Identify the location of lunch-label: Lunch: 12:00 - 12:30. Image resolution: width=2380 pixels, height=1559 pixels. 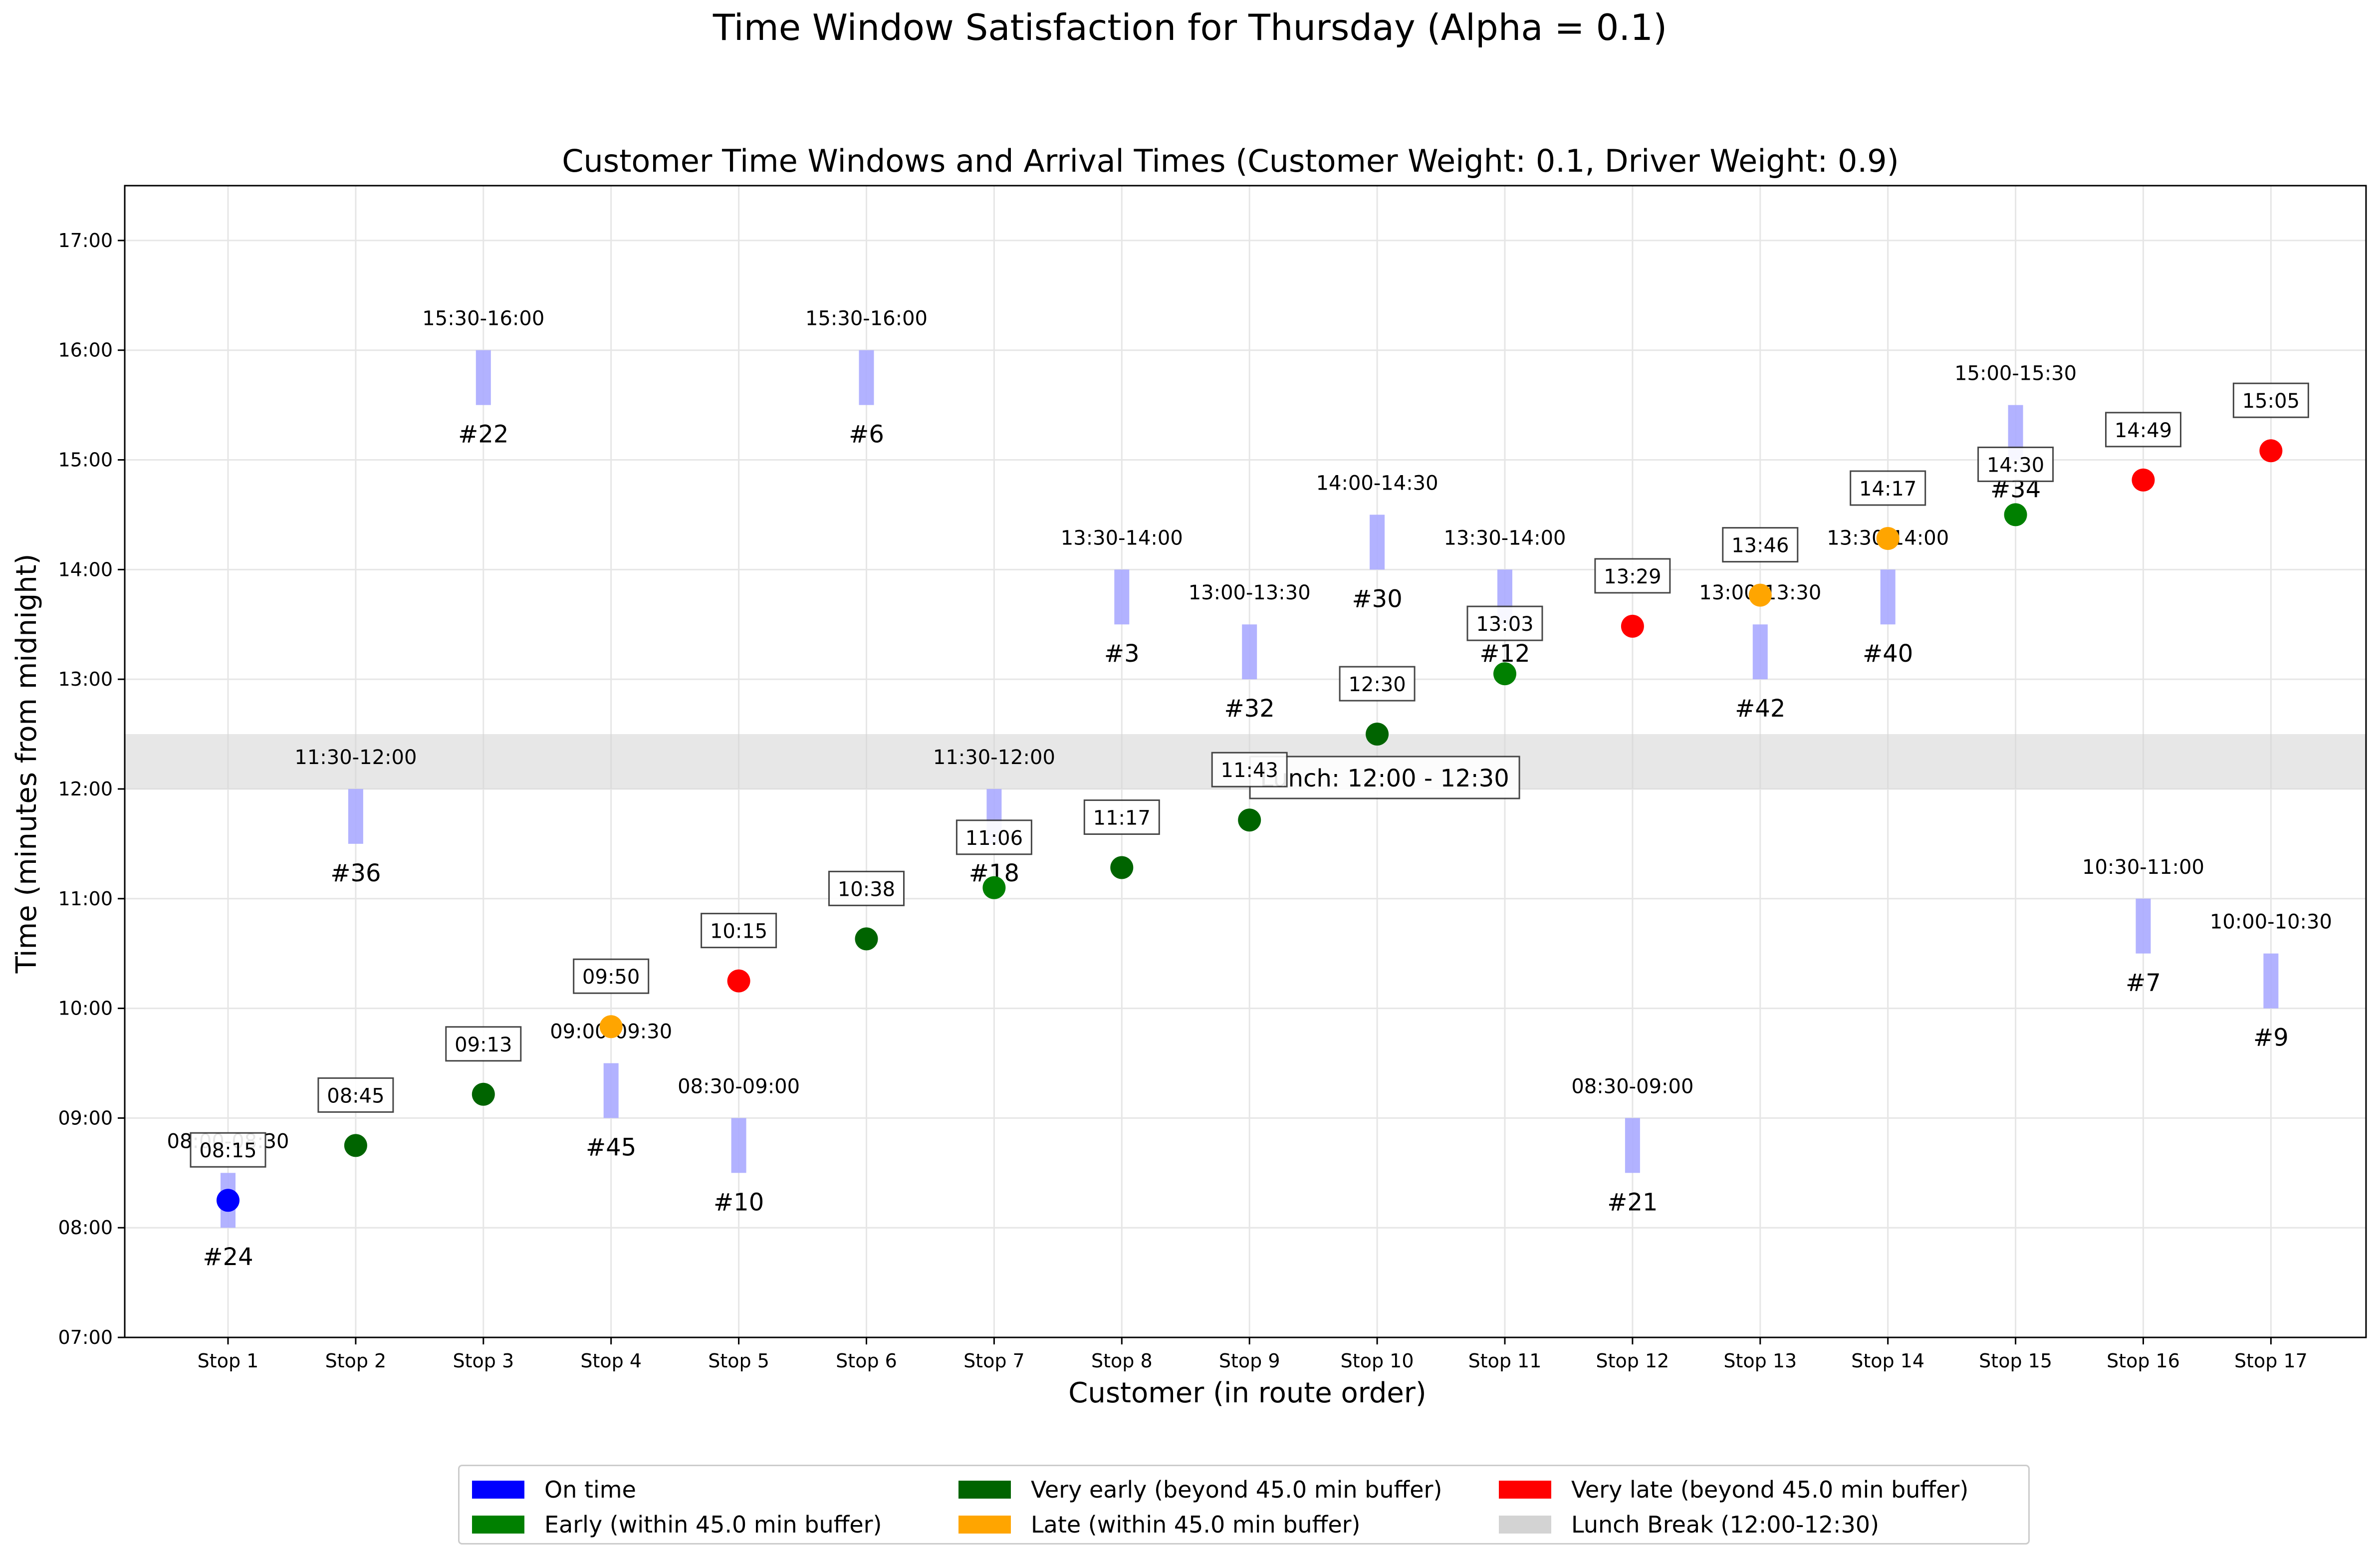
(1384, 778).